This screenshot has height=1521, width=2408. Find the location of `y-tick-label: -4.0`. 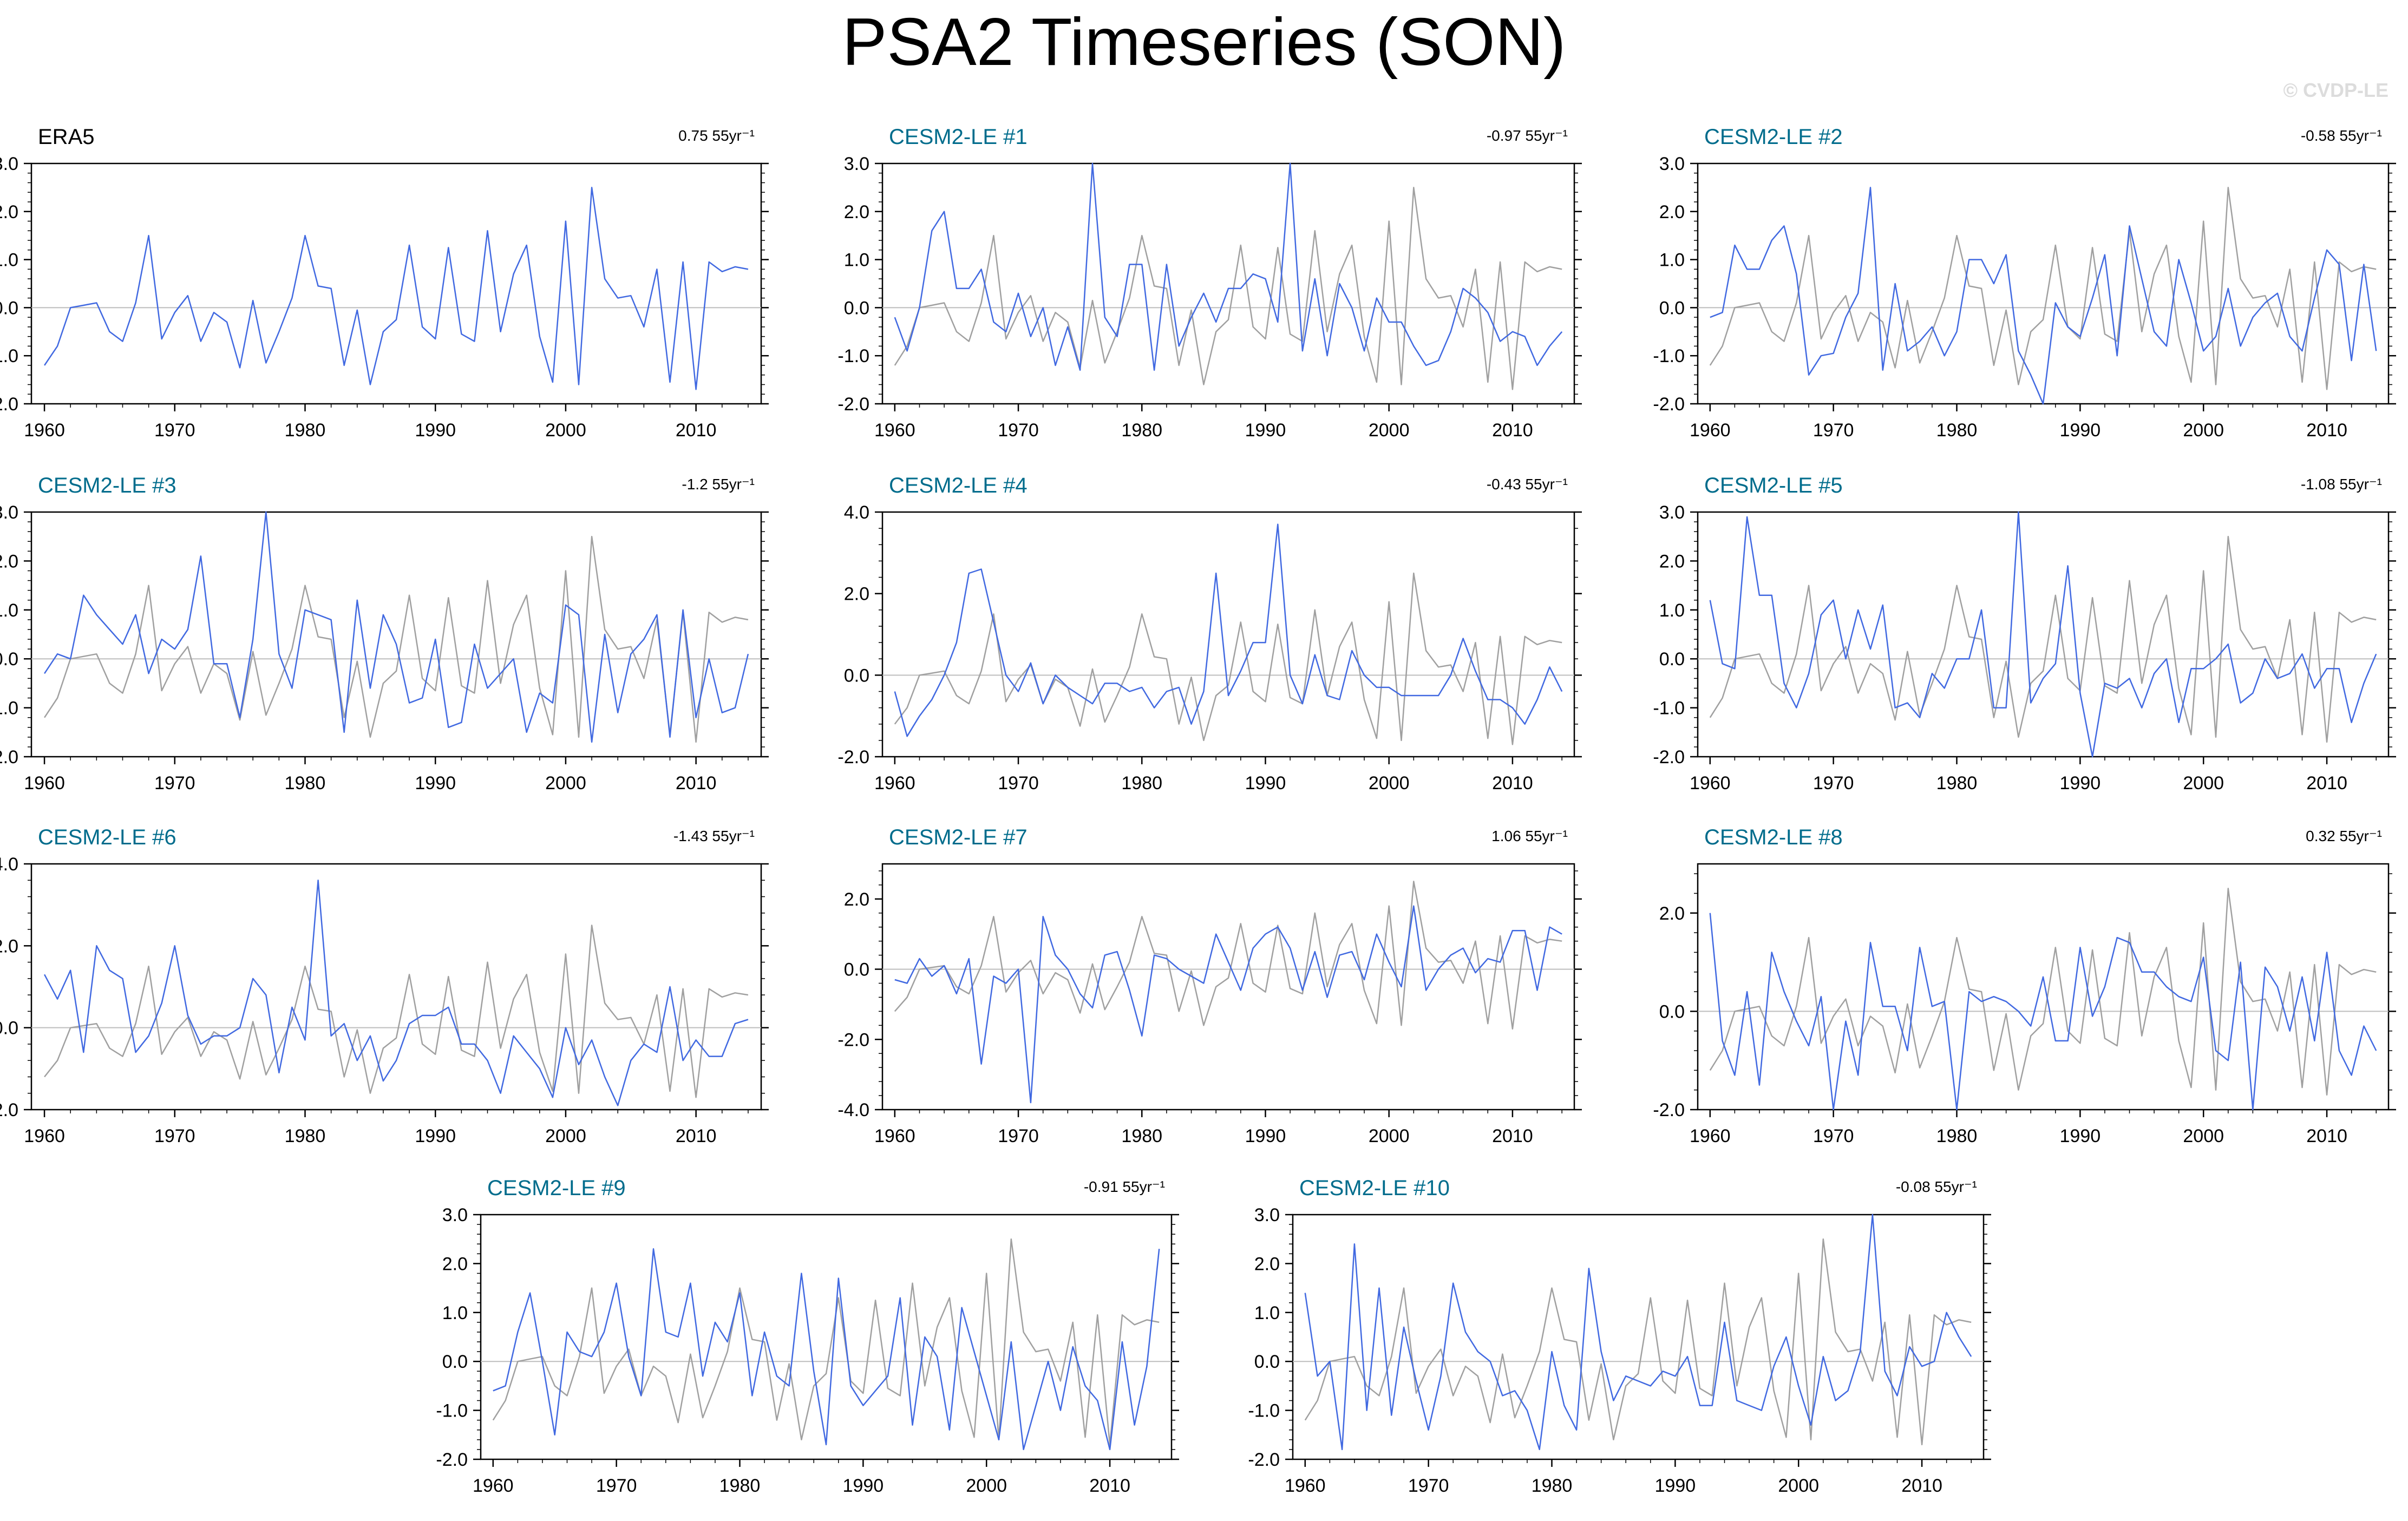

y-tick-label: -4.0 is located at coordinates (853, 1110).